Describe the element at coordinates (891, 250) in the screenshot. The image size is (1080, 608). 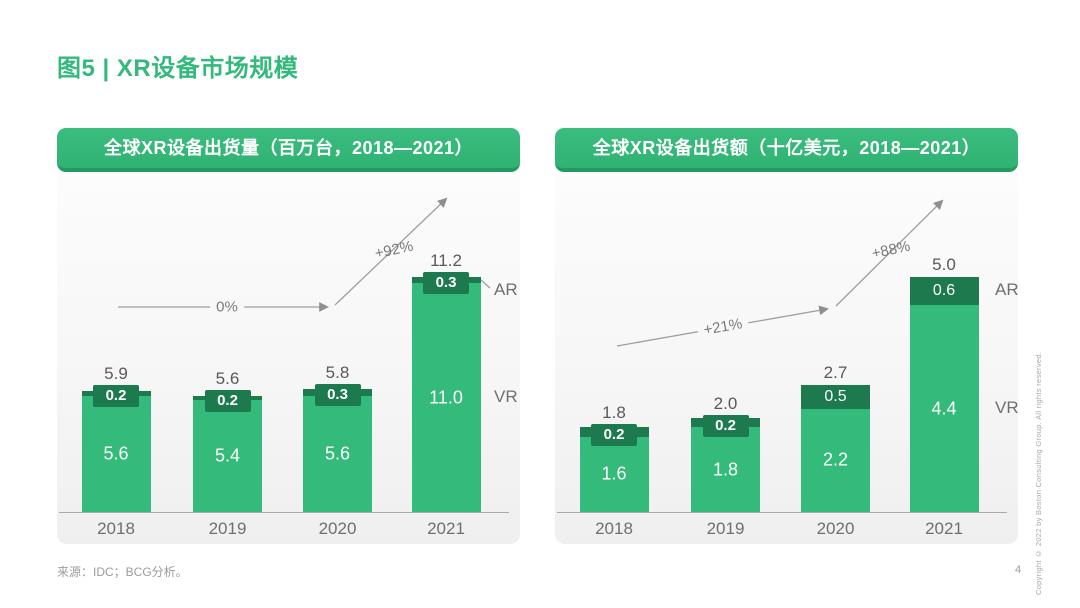
I see `growth-label-1: +88%` at that location.